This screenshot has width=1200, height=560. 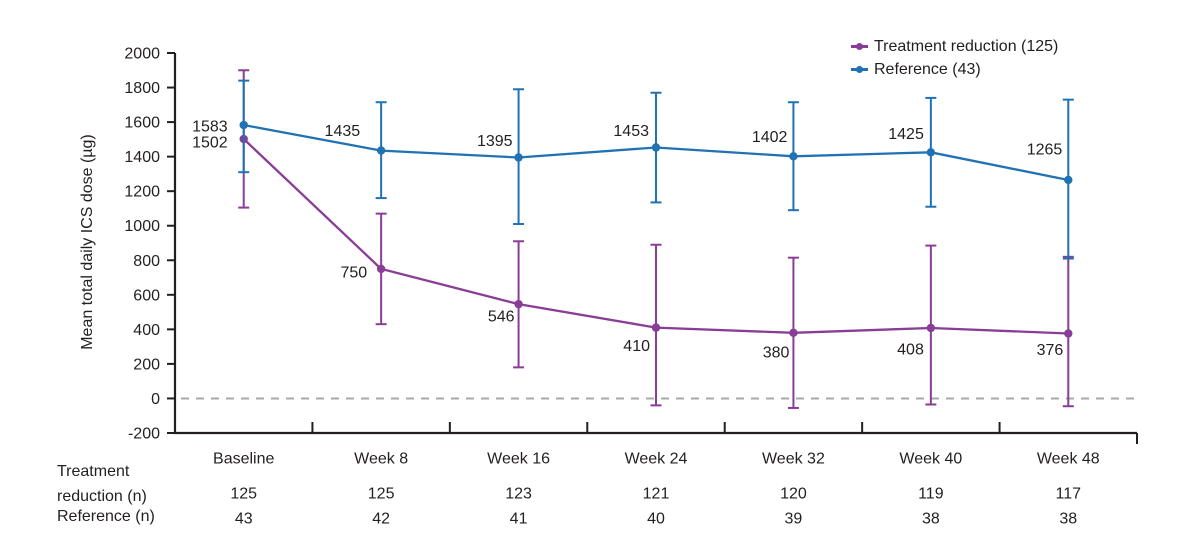 What do you see at coordinates (155, 399) in the screenshot?
I see `y-tick-label: 0` at bounding box center [155, 399].